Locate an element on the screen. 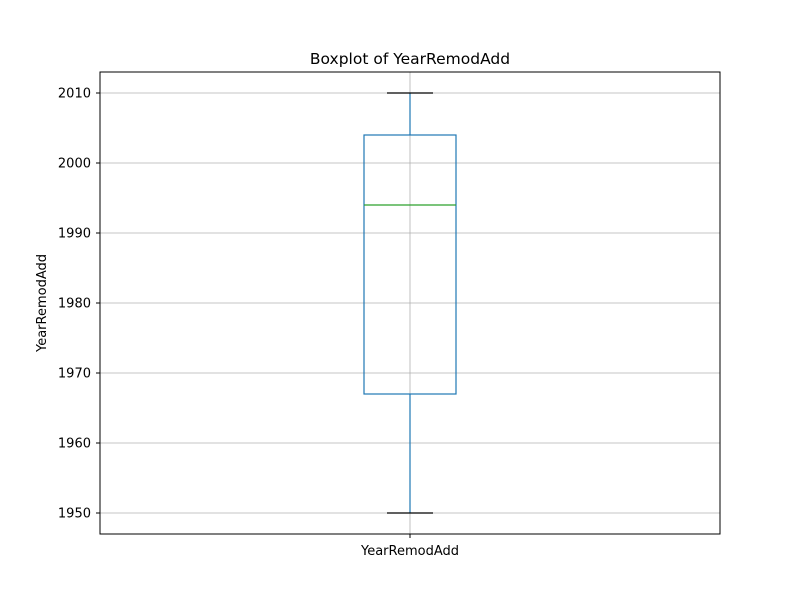 Image resolution: width=800 pixels, height=600 pixels. interquartile-box is located at coordinates (410, 264).